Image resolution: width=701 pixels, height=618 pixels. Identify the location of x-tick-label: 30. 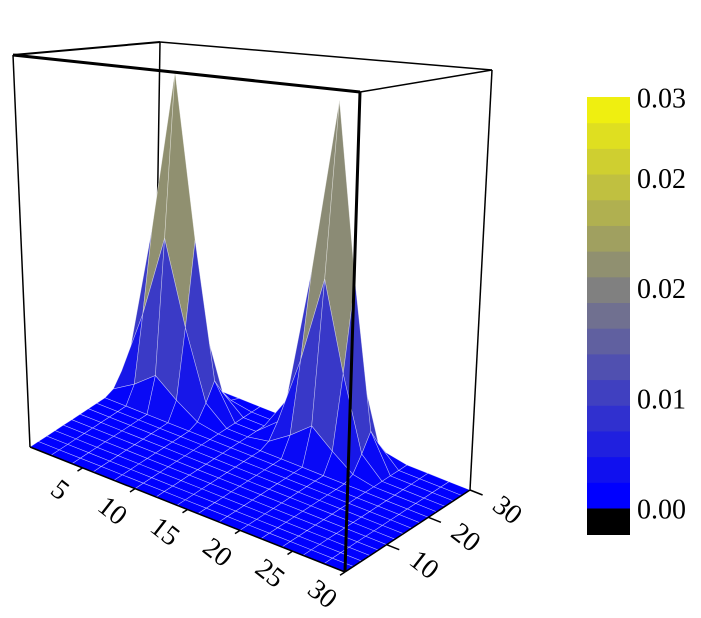
(322, 595).